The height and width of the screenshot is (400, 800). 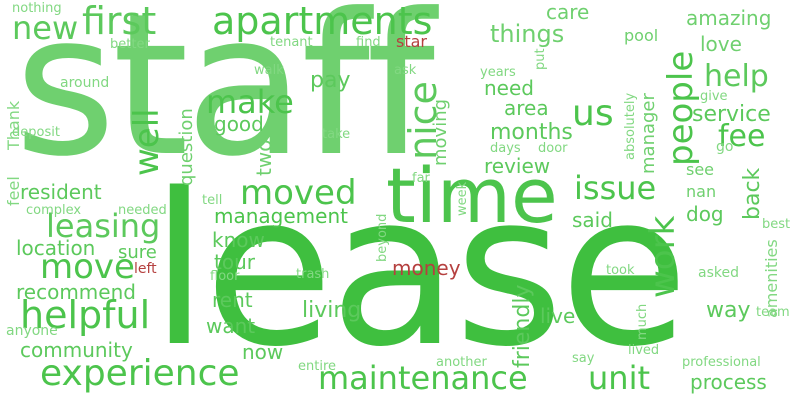 I want to click on word-make: make, so click(x=250, y=102).